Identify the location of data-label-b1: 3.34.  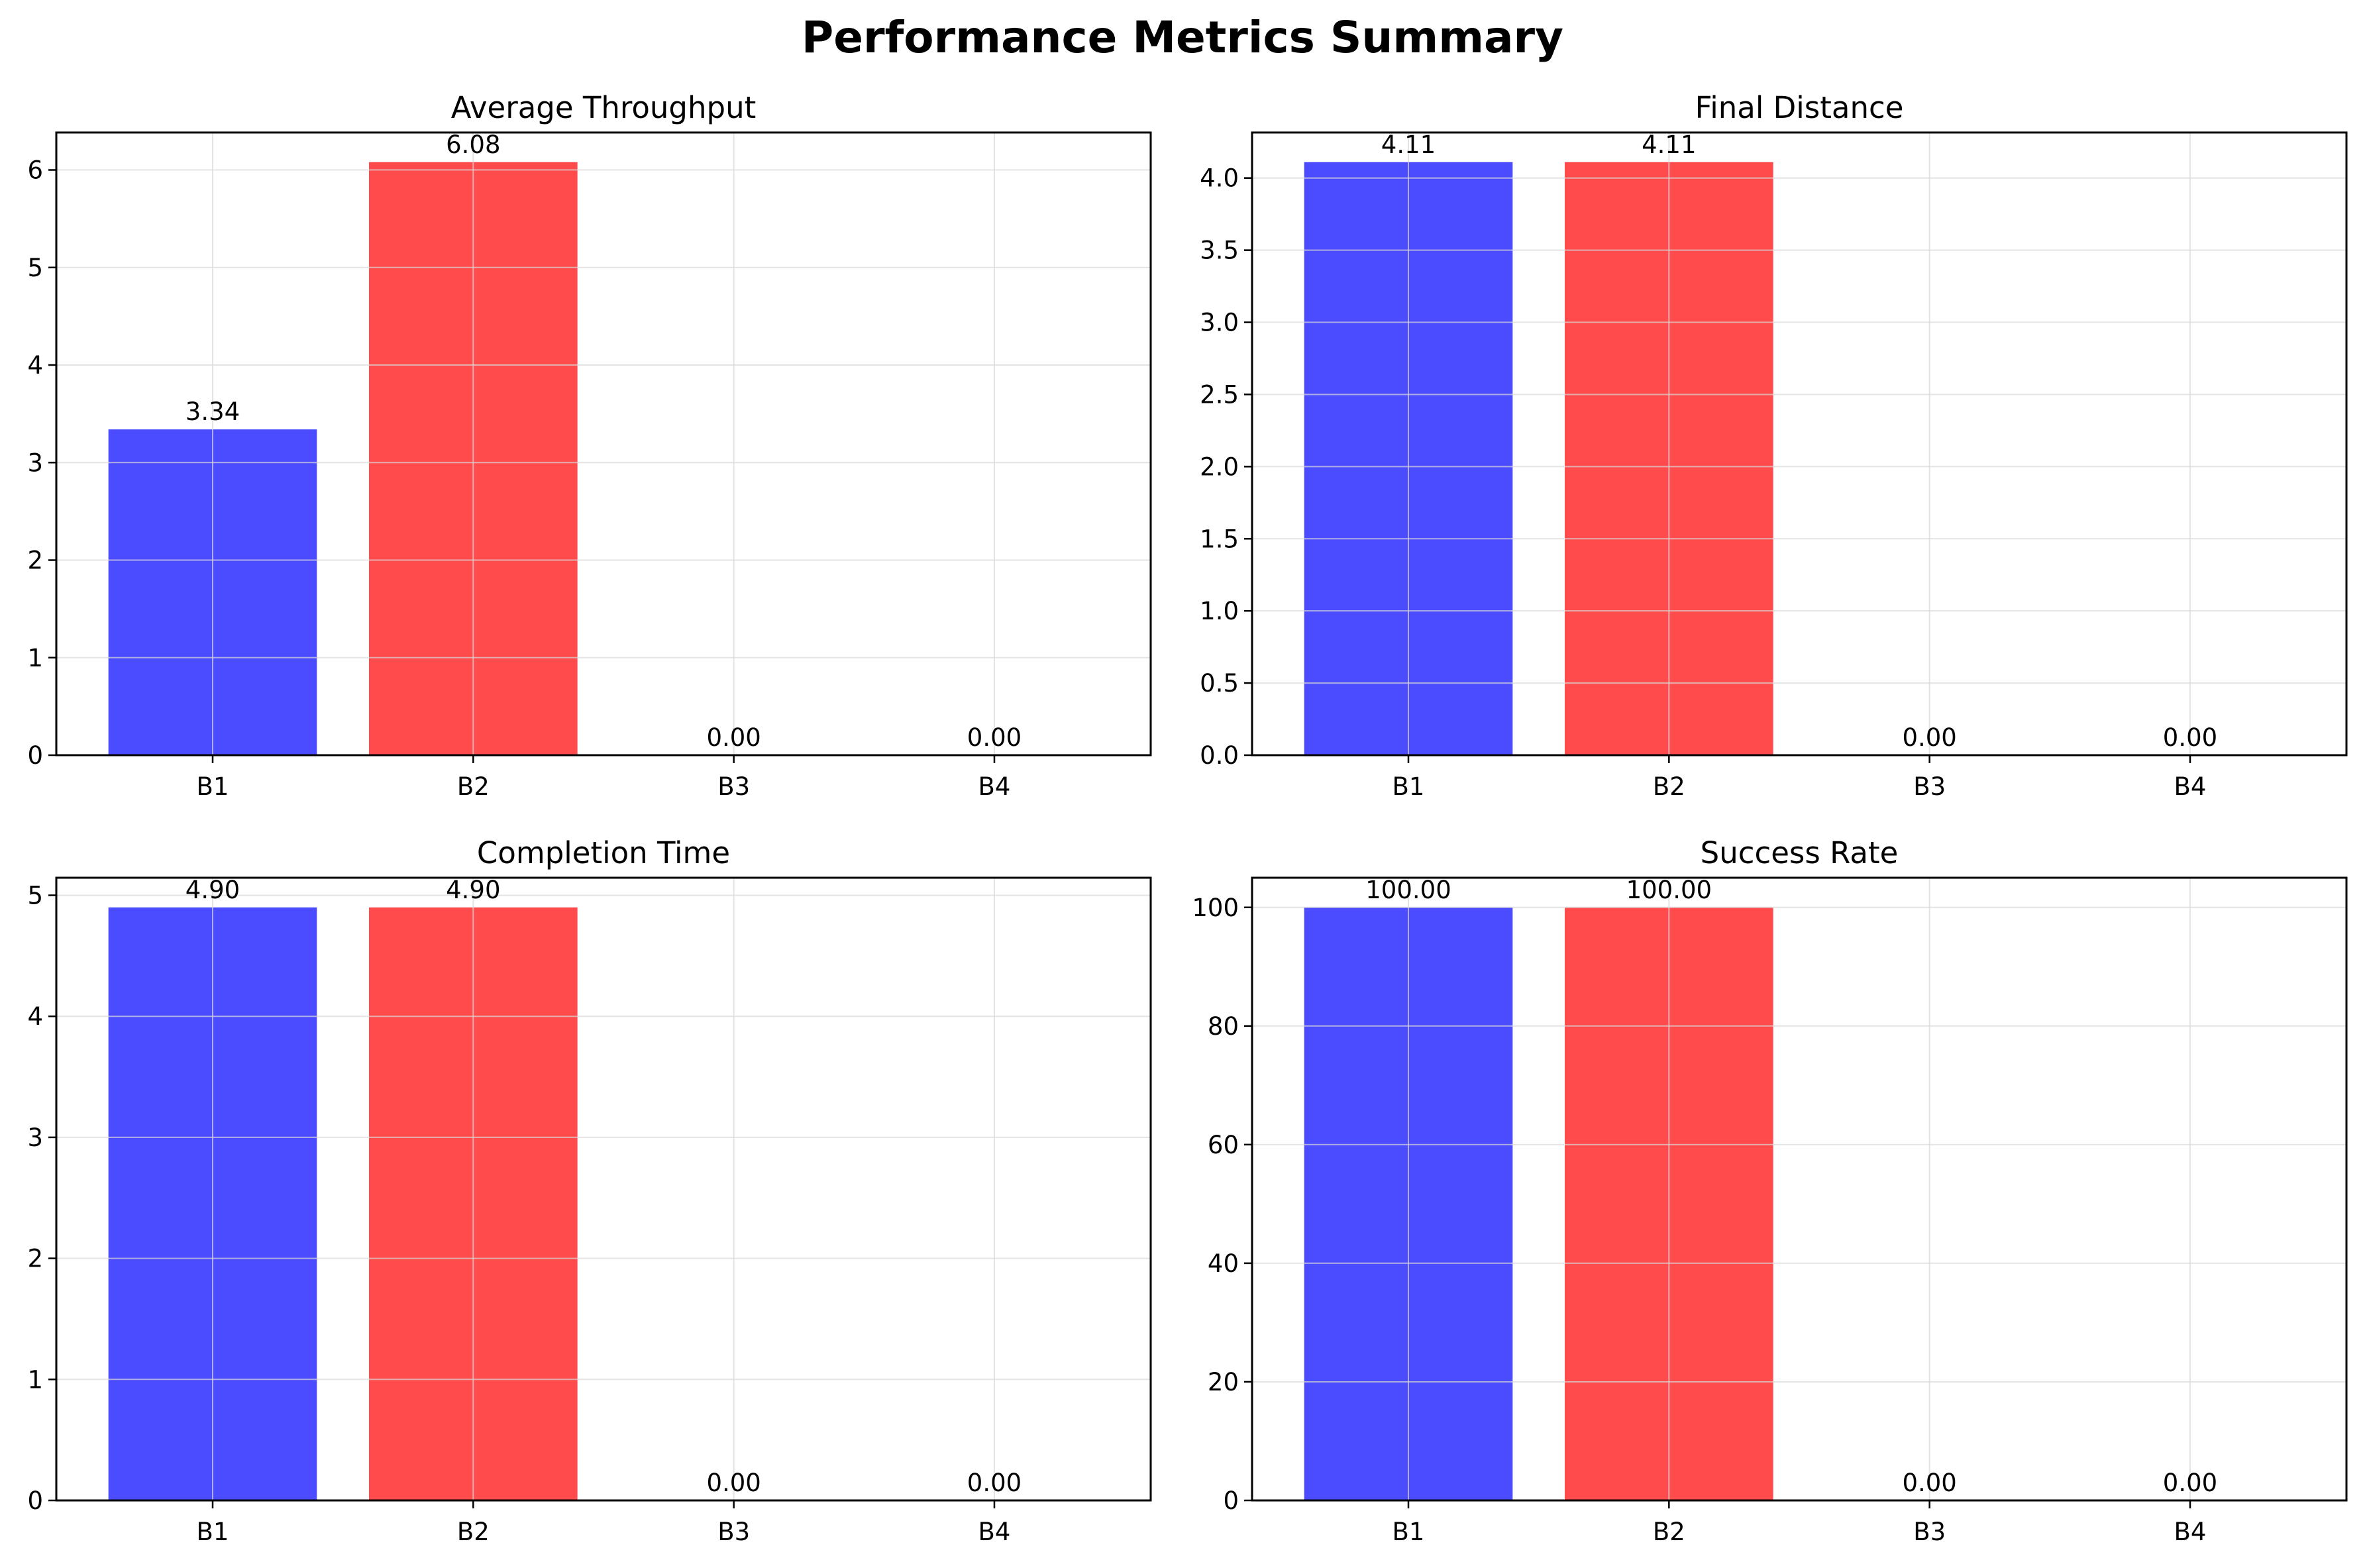
(212, 411).